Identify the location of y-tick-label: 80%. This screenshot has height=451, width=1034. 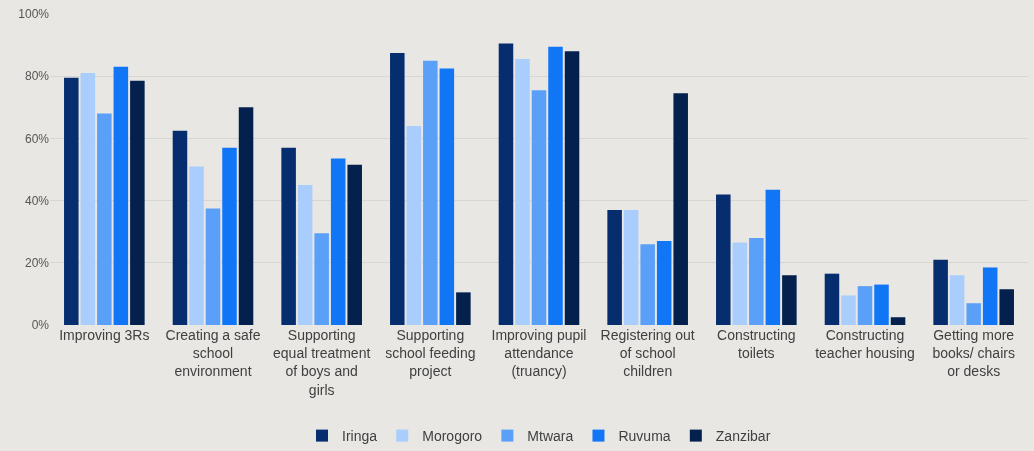
(37, 76).